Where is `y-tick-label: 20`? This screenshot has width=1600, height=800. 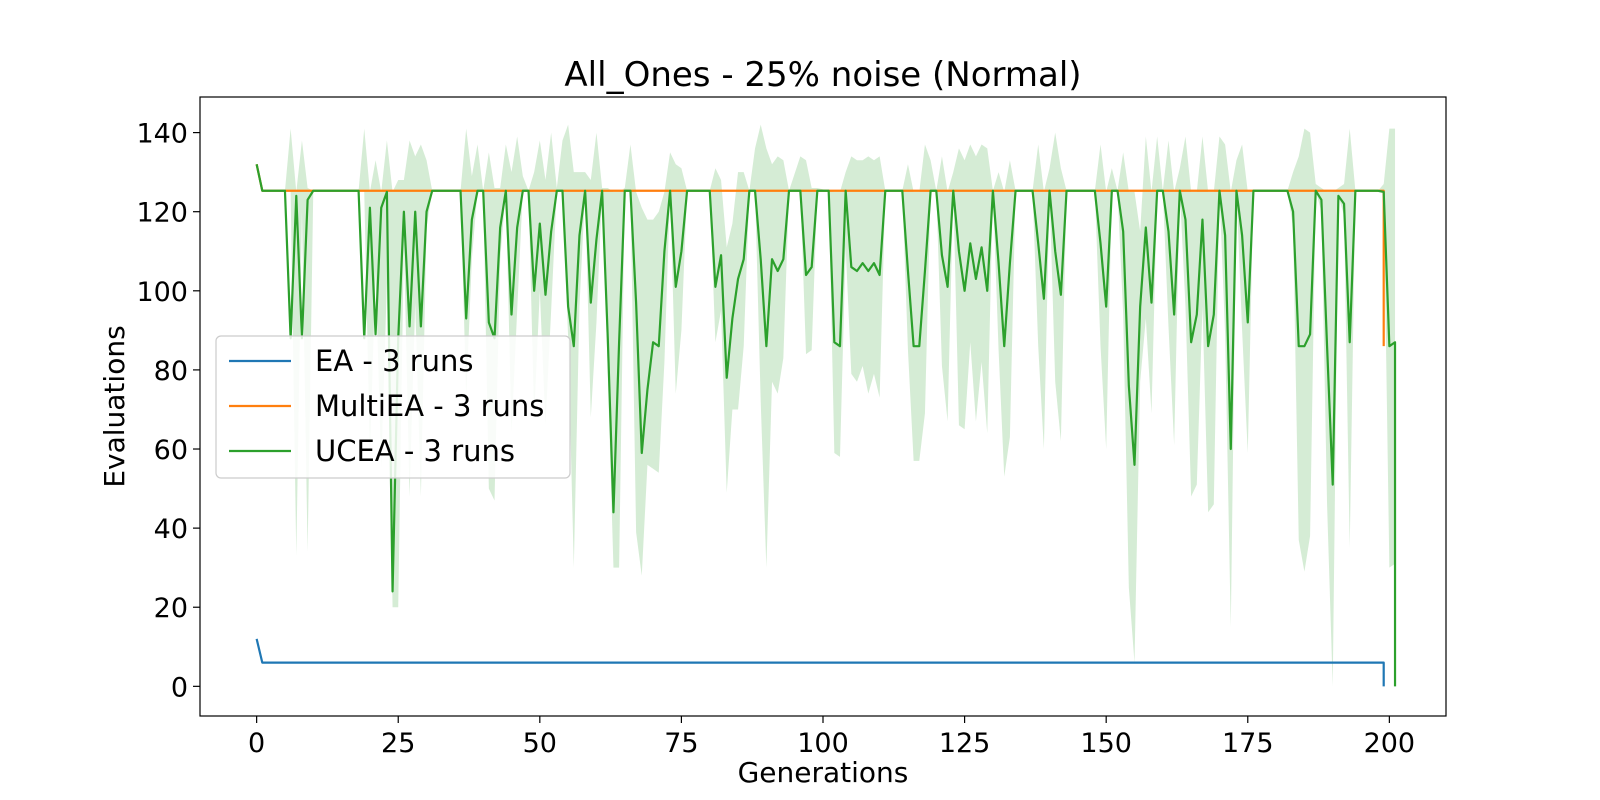 y-tick-label: 20 is located at coordinates (171, 608).